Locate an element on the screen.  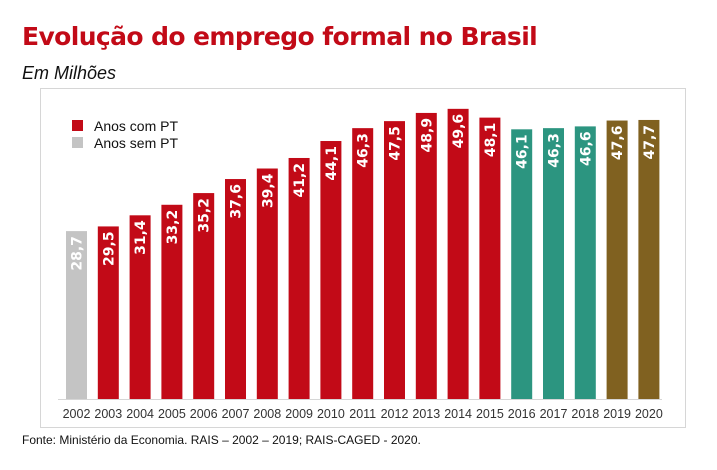
value-label-2015: 48,1 is located at coordinates (491, 140).